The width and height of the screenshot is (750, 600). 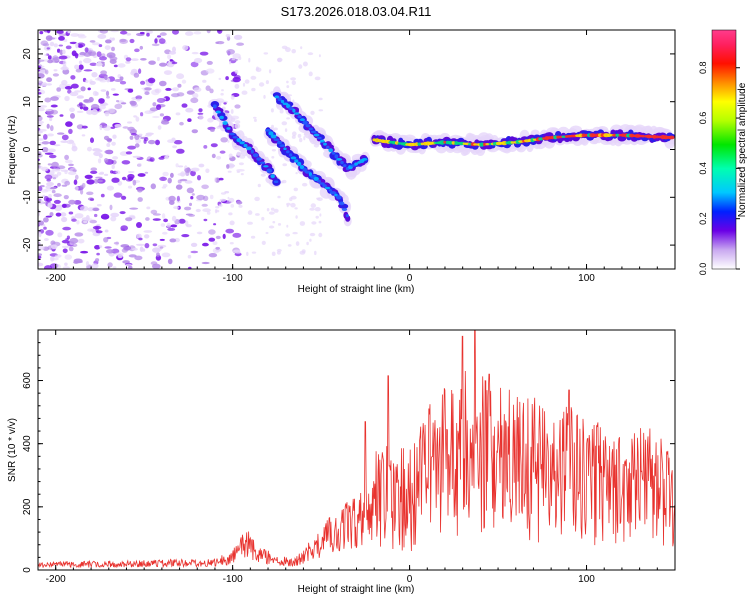 What do you see at coordinates (27, 443) in the screenshot?
I see `y-tick-label: 400` at bounding box center [27, 443].